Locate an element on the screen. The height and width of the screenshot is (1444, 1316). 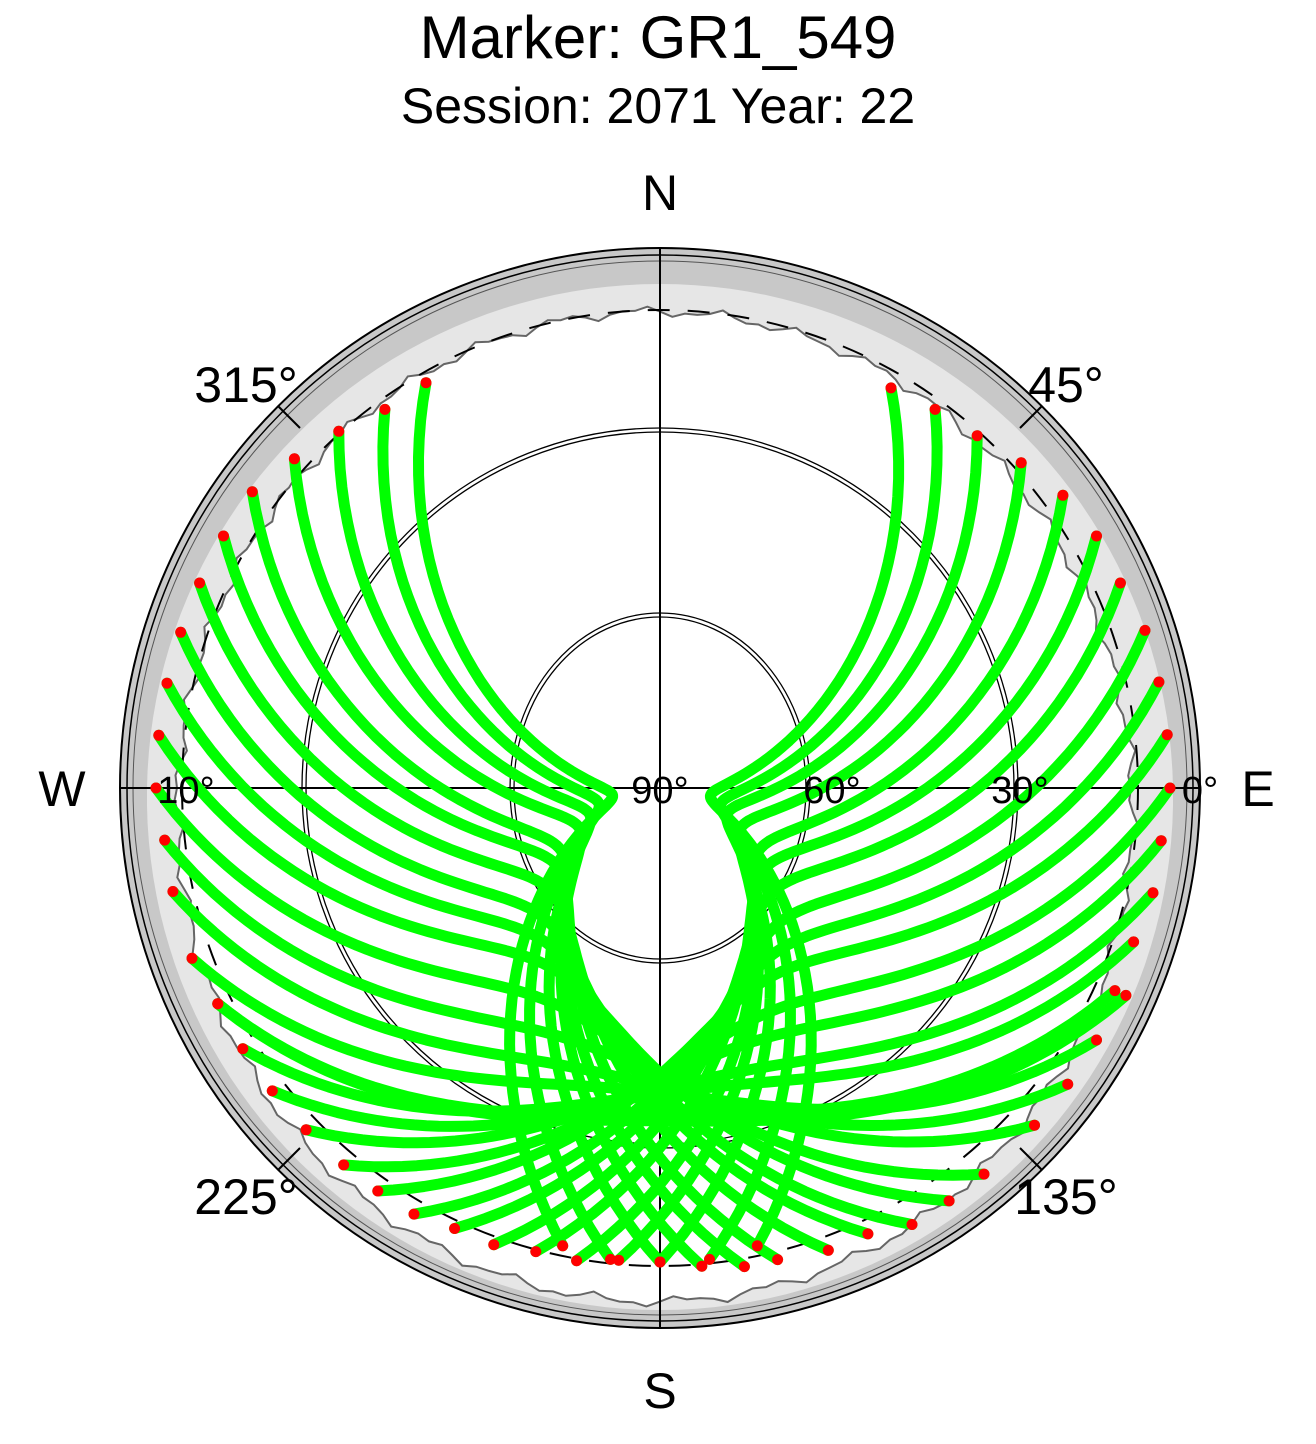
azimuth-label-45: 45° is located at coordinates (1066, 385).